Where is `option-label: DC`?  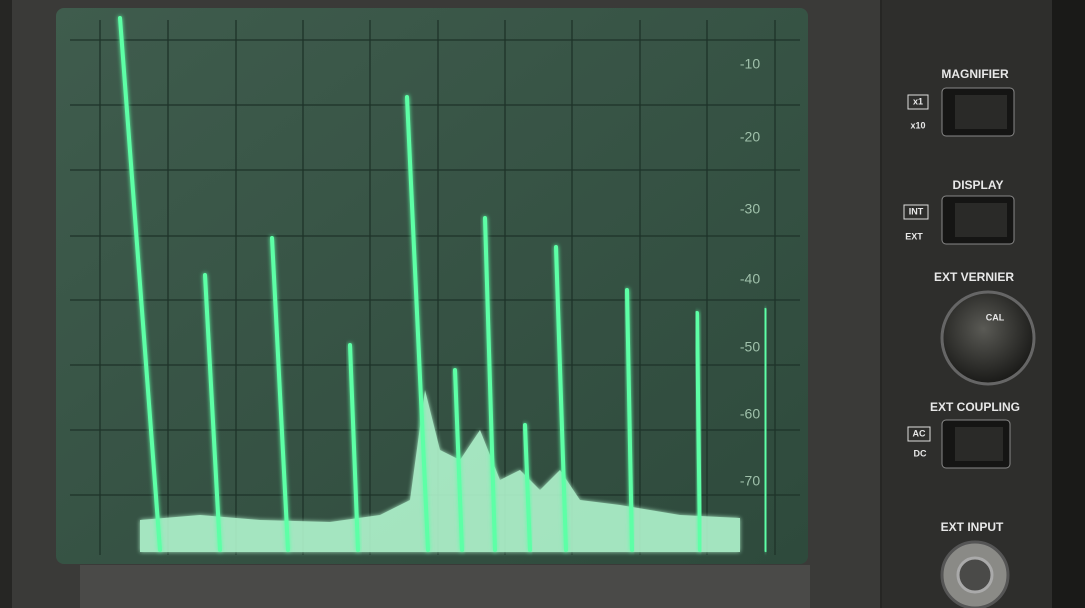 option-label: DC is located at coordinates (920, 453).